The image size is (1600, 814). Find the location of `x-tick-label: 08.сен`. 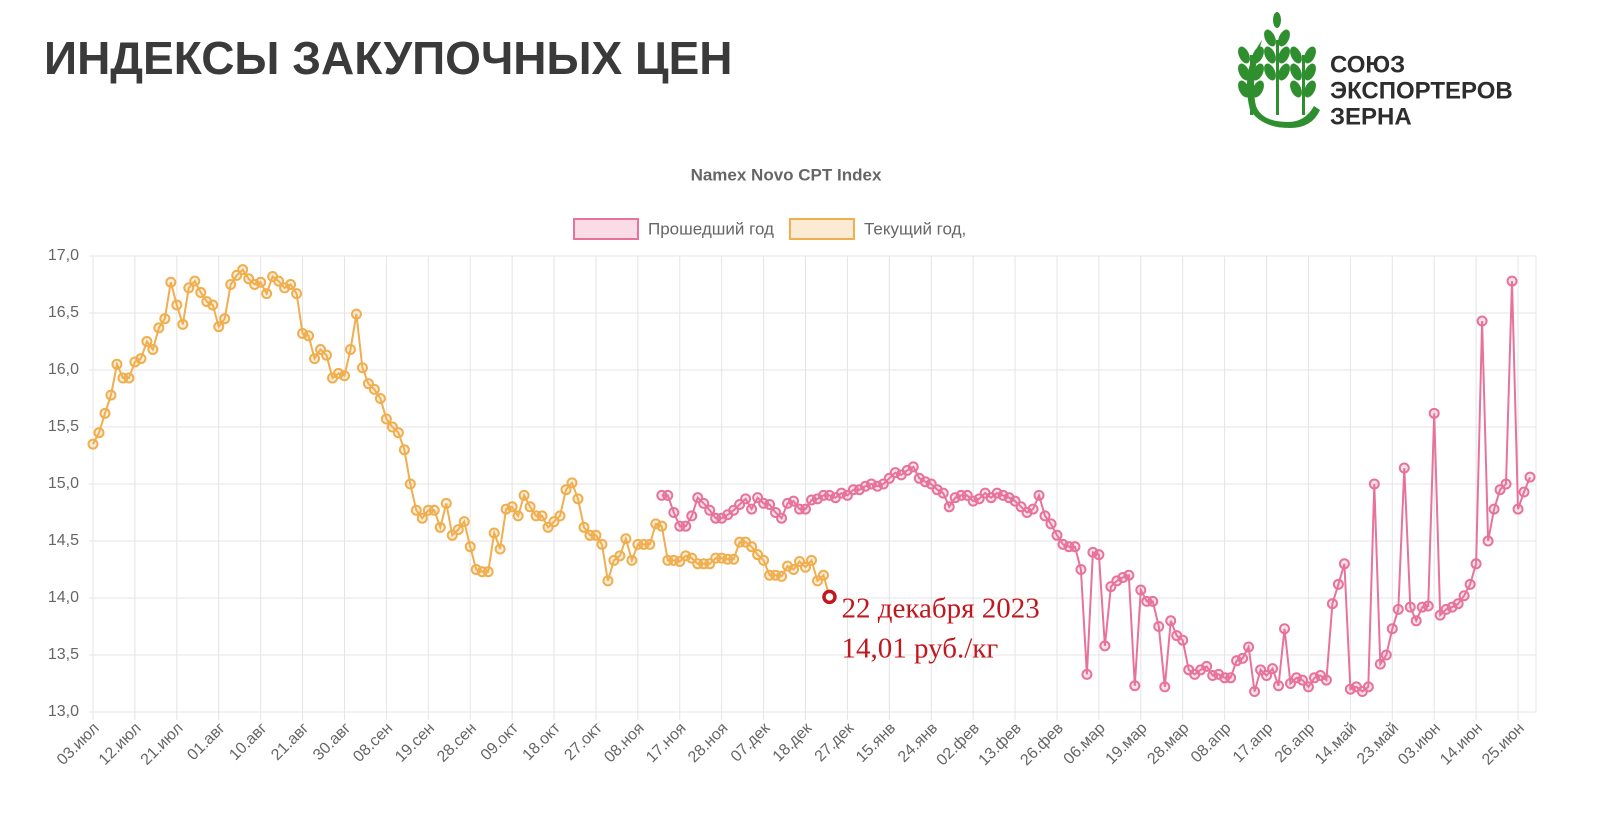

x-tick-label: 08.сен is located at coordinates (373, 743).